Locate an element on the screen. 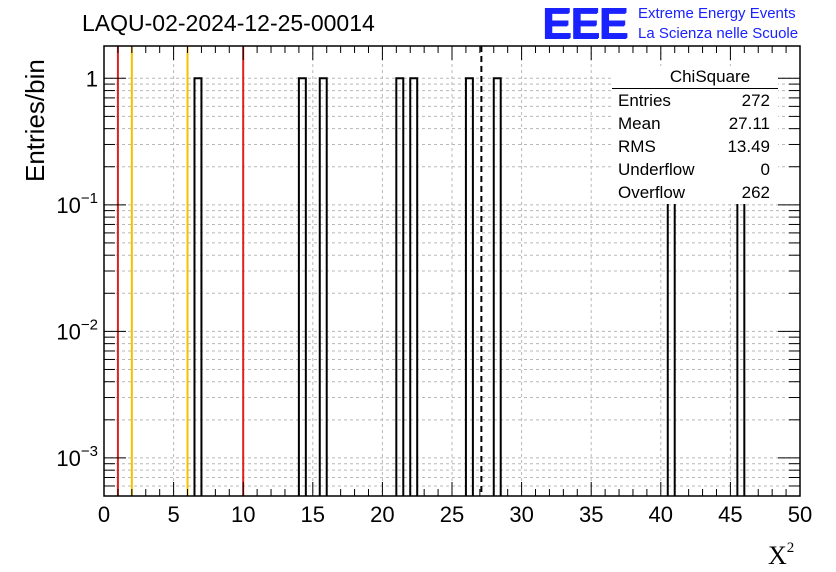  x-tick-label: 10 is located at coordinates (243, 514).